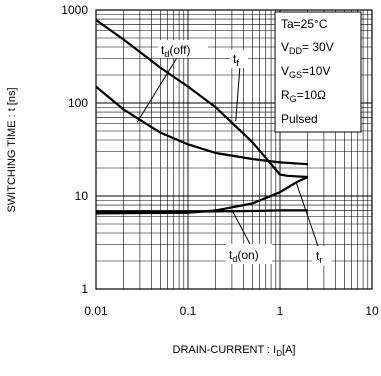 This screenshot has height=376, width=381. I want to click on label-tr: tr, so click(322, 256).